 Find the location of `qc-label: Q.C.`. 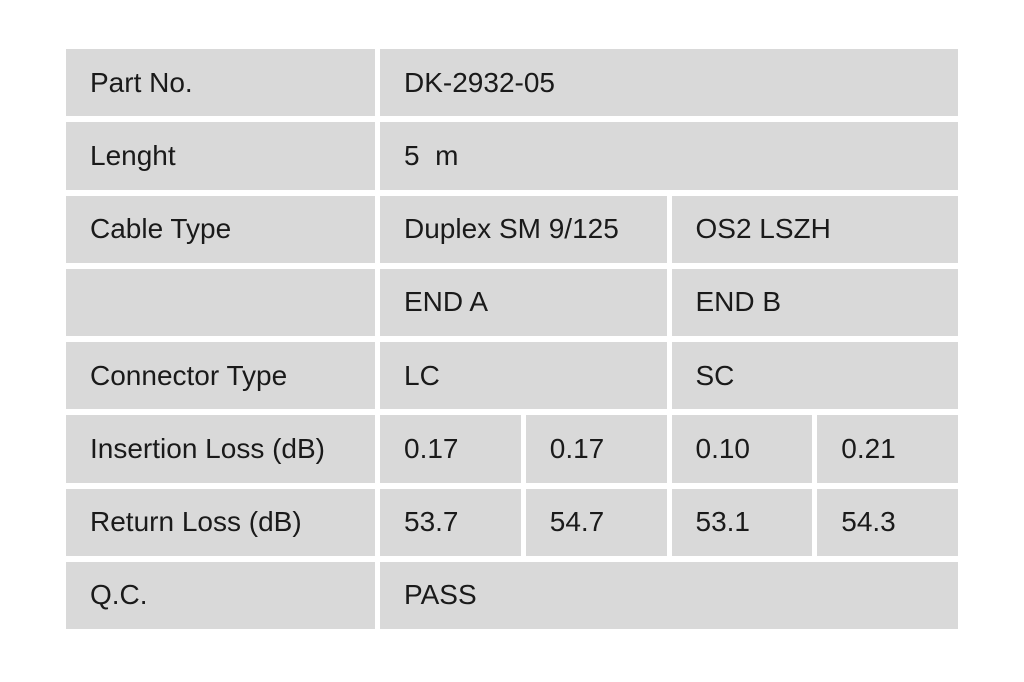

qc-label: Q.C. is located at coordinates (220, 595).